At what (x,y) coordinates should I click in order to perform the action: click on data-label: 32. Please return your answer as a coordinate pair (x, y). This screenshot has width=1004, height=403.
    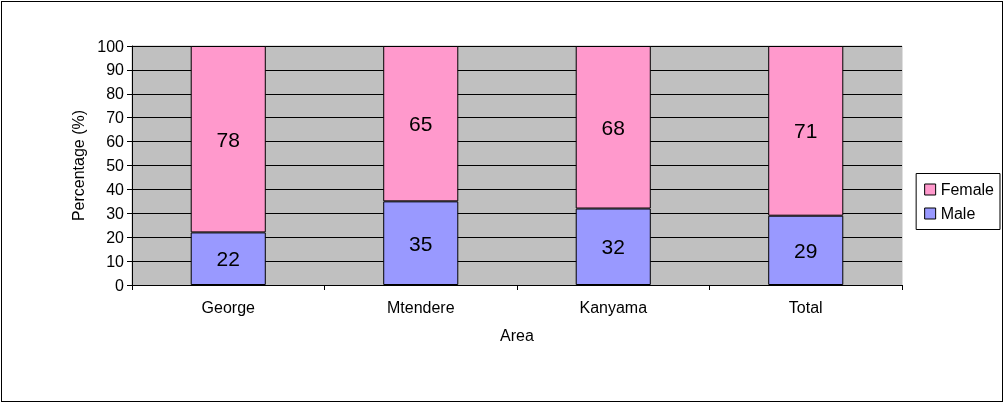
    Looking at the image, I should click on (613, 247).